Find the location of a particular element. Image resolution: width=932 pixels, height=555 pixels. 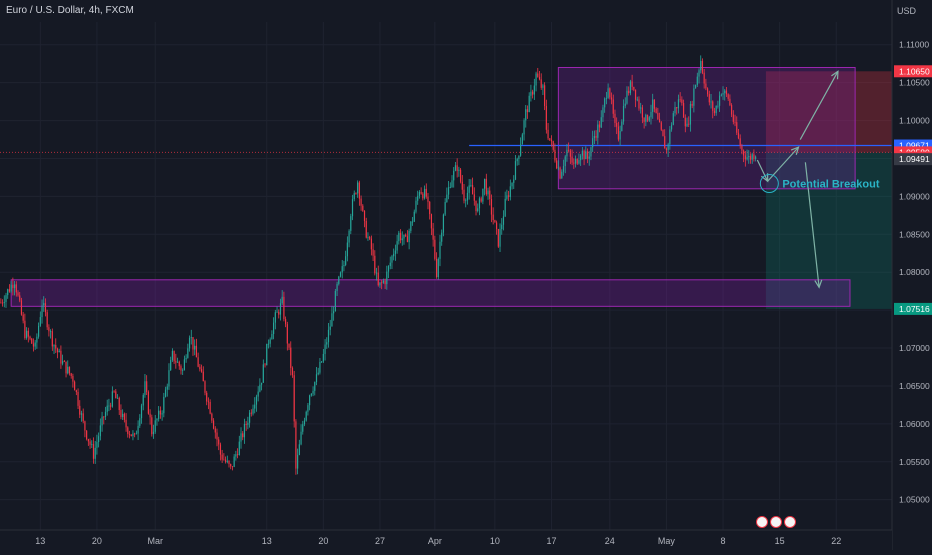

resistance-zone is located at coordinates (706, 128).